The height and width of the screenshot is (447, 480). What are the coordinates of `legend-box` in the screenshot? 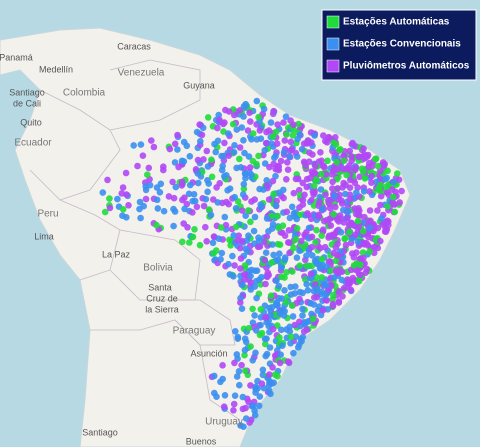 It's located at (399, 45).